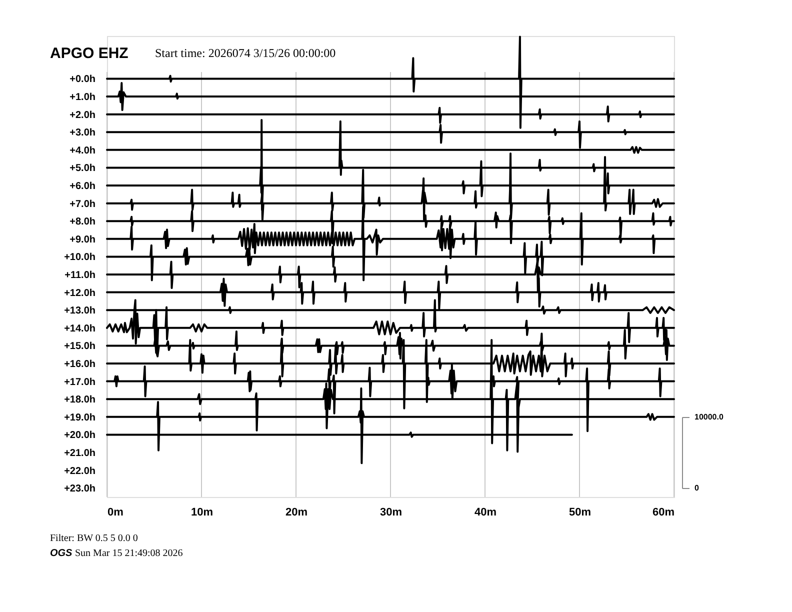  What do you see at coordinates (94, 538) in the screenshot?
I see `text: Filter: BW 0.5 5 0.0 0` at bounding box center [94, 538].